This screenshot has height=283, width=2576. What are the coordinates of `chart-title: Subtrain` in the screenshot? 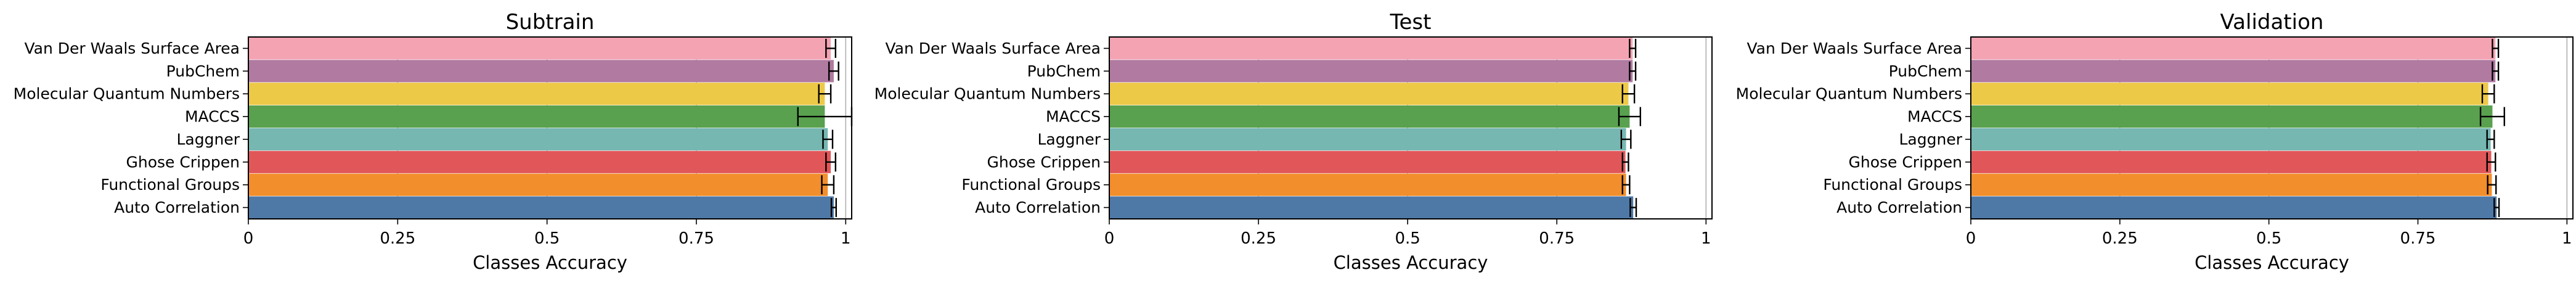 It's located at (550, 22).